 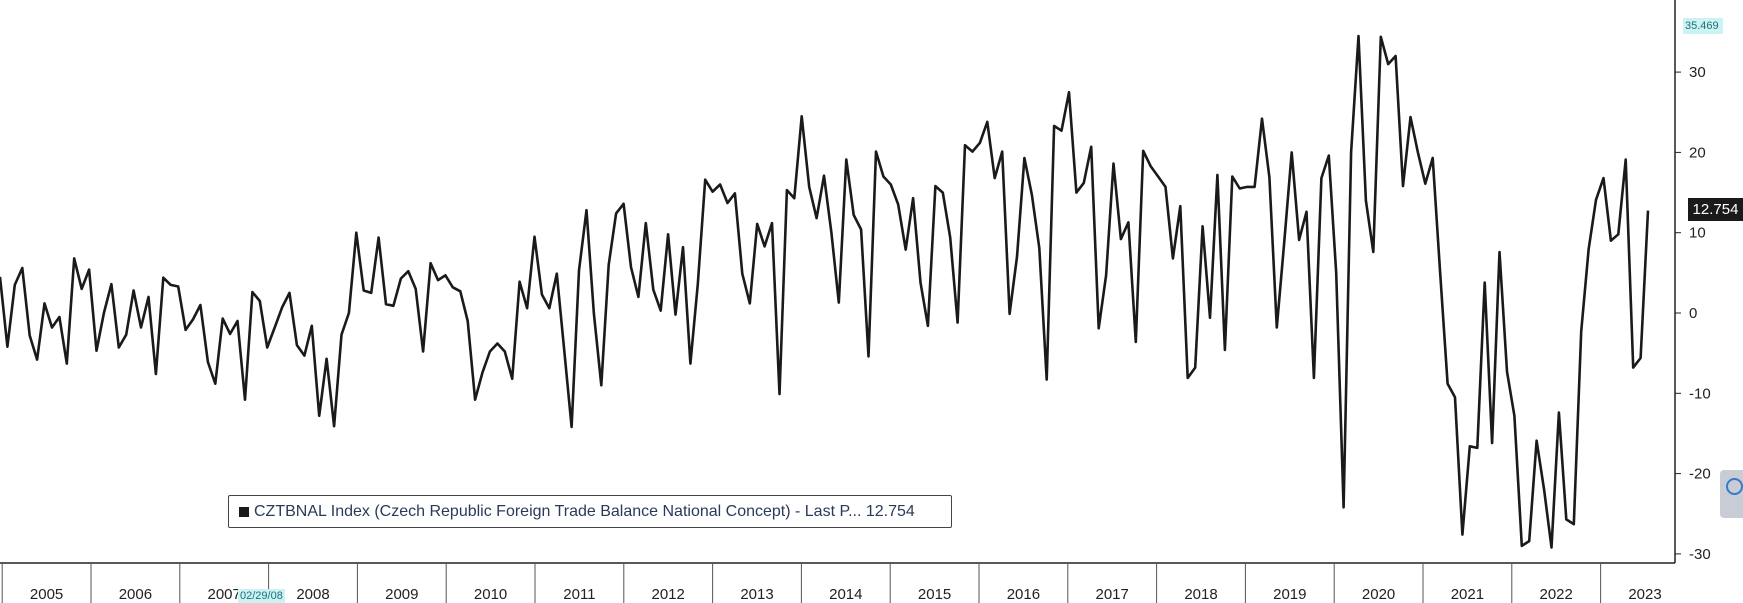 What do you see at coordinates (756, 594) in the screenshot?
I see `x-tick-label: 2013` at bounding box center [756, 594].